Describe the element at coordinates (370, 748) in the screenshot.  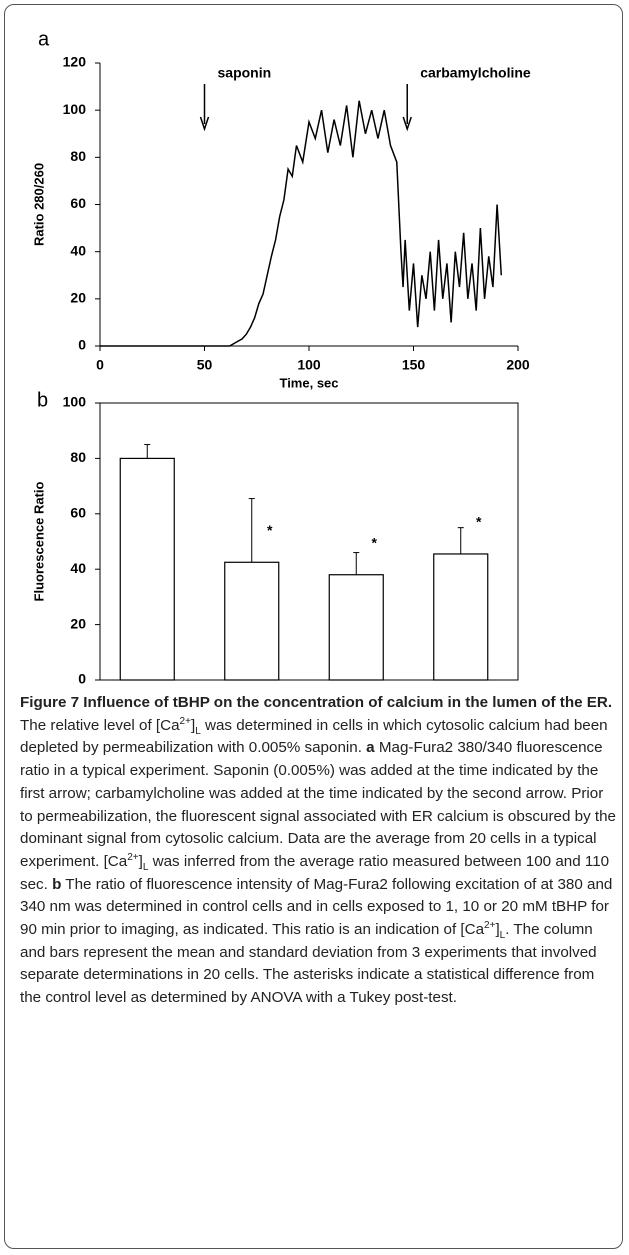
I see `panel-ref: a` at that location.